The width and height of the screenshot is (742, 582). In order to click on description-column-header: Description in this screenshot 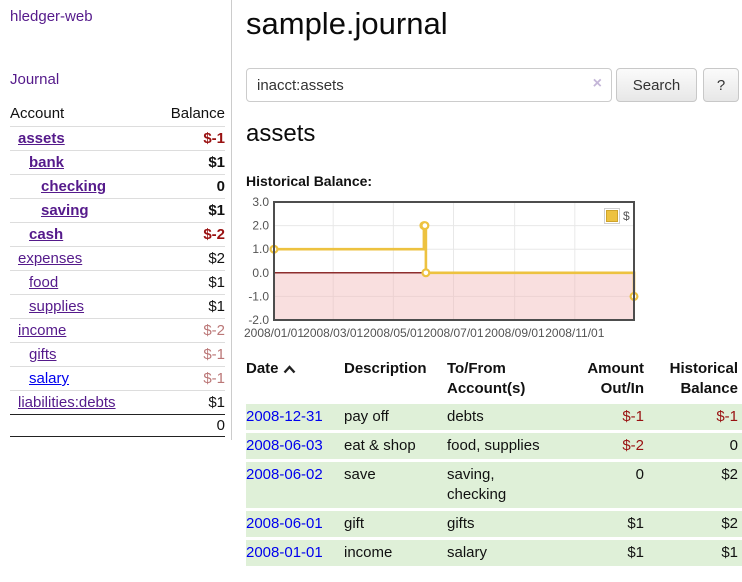, I will do `click(385, 368)`.